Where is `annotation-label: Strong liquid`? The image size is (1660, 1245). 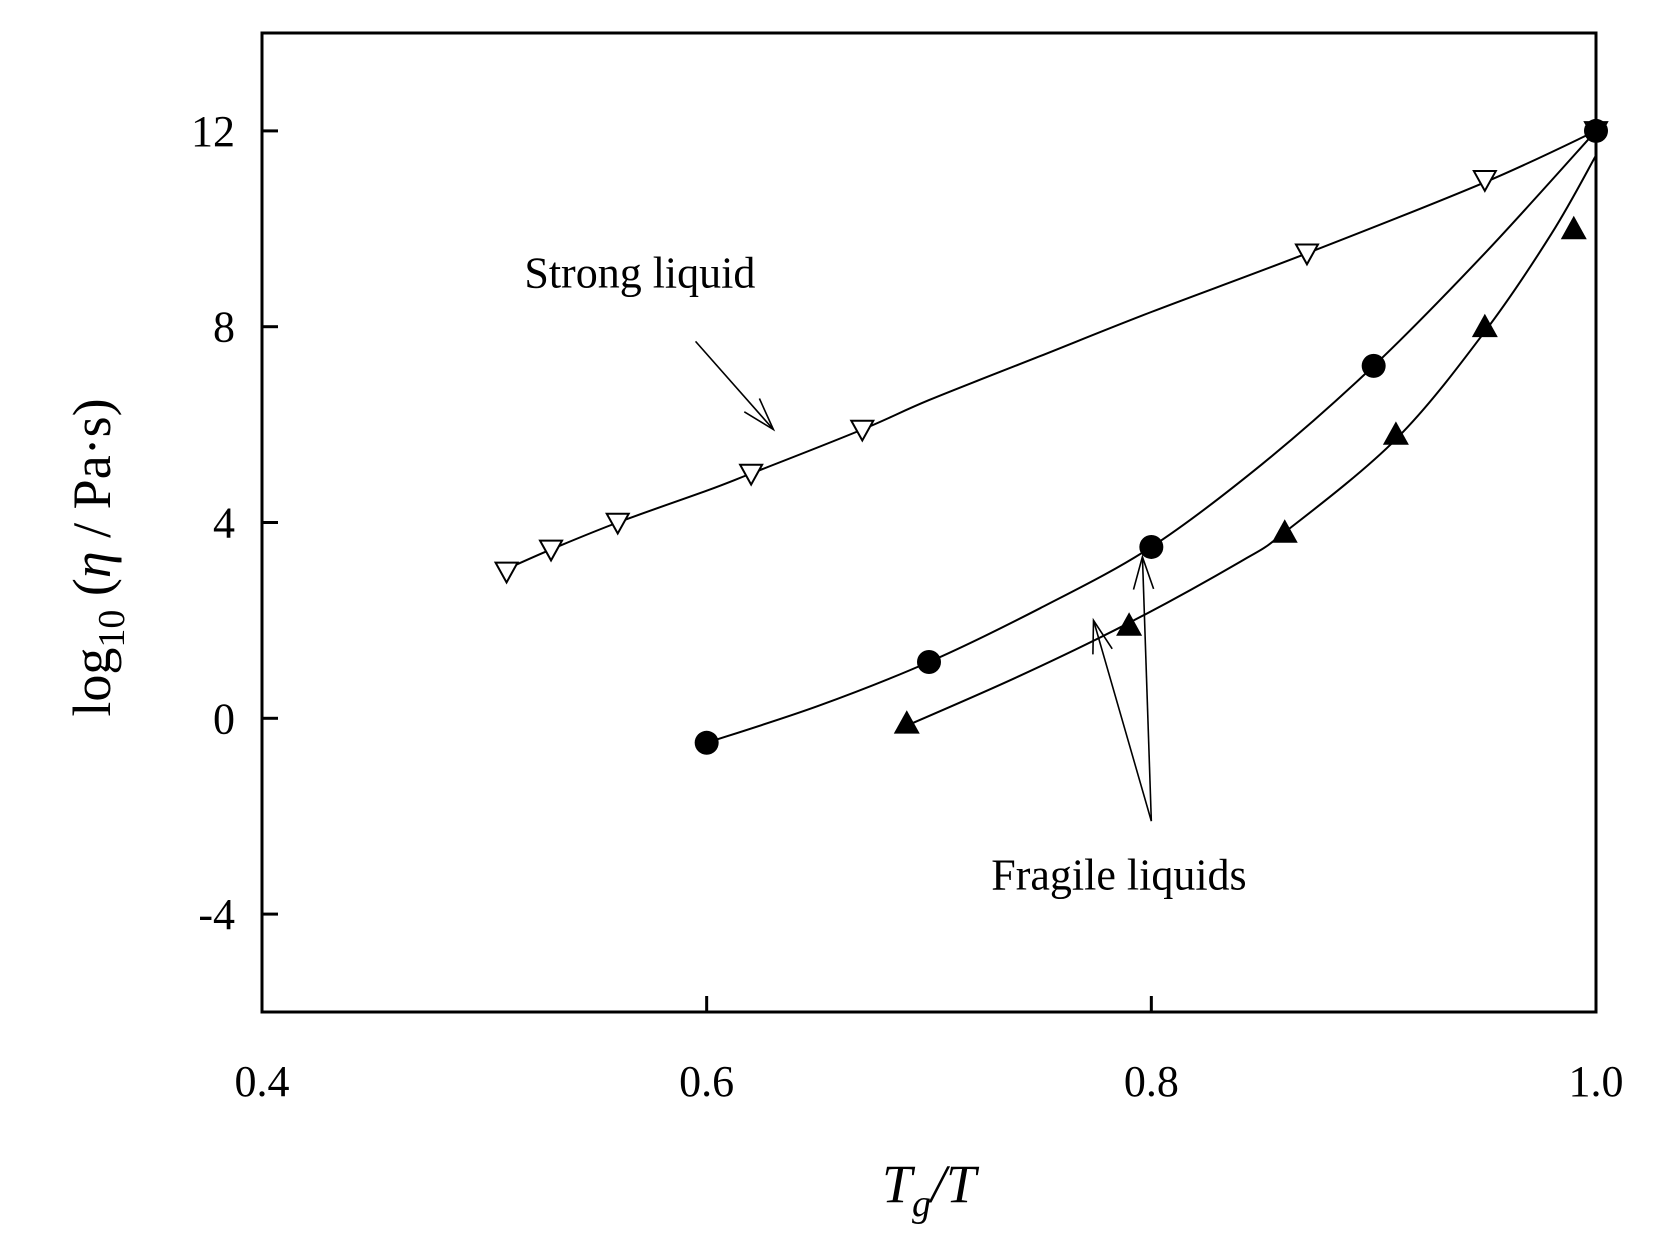
annotation-label: Strong liquid is located at coordinates (639, 273).